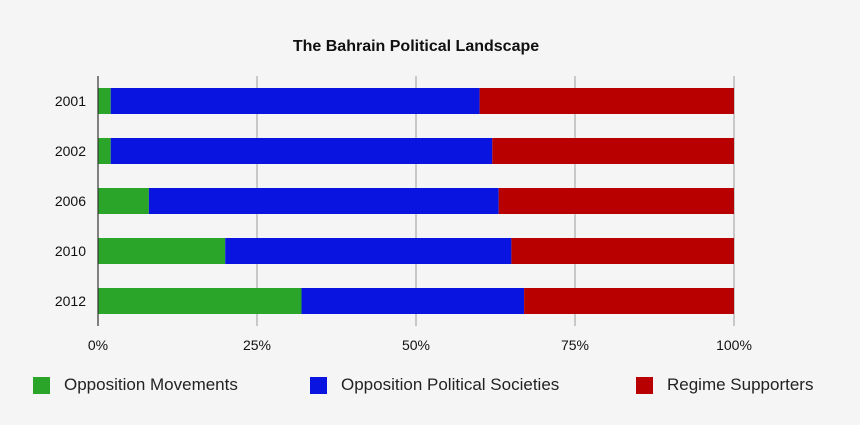  Describe the element at coordinates (450, 384) in the screenshot. I see `legend-label: Opposition Political Societies` at that location.